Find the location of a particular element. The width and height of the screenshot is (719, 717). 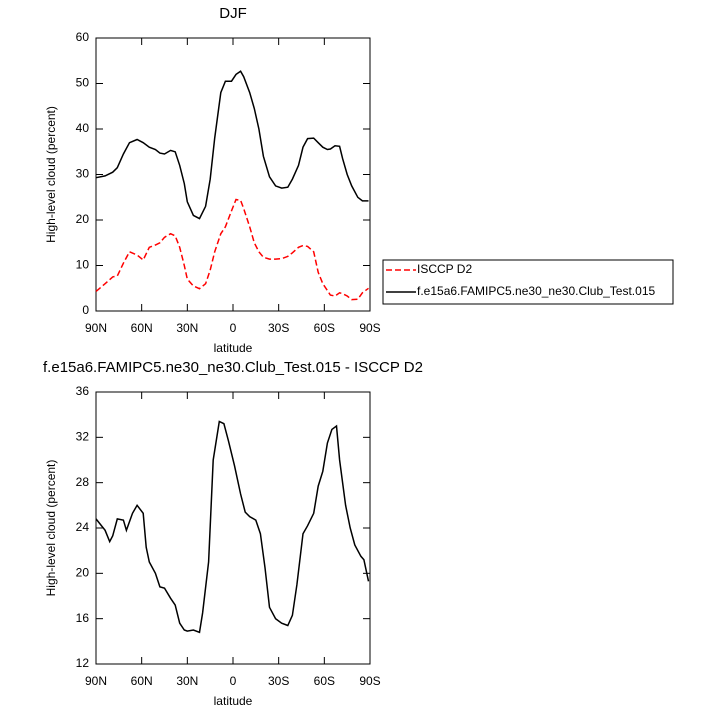

y-tick-label: 10 is located at coordinates (83, 265).